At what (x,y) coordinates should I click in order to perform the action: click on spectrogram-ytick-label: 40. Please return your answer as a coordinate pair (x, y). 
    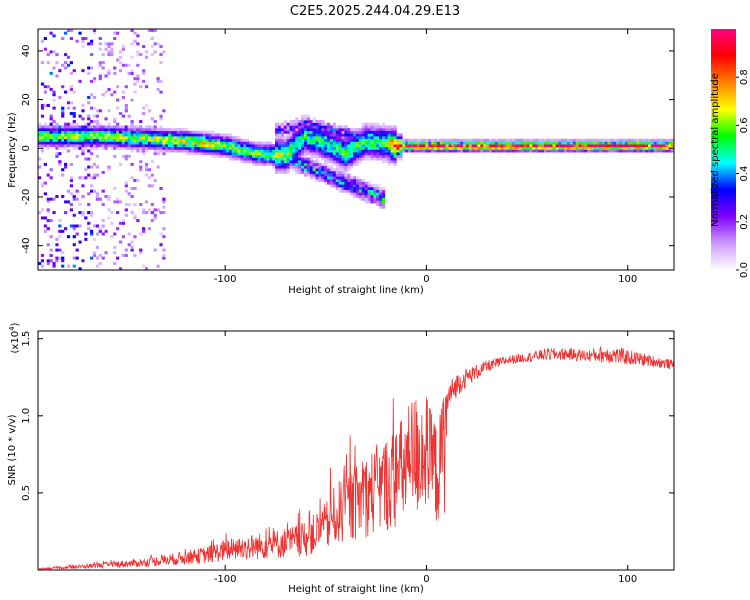
    Looking at the image, I should click on (26, 51).